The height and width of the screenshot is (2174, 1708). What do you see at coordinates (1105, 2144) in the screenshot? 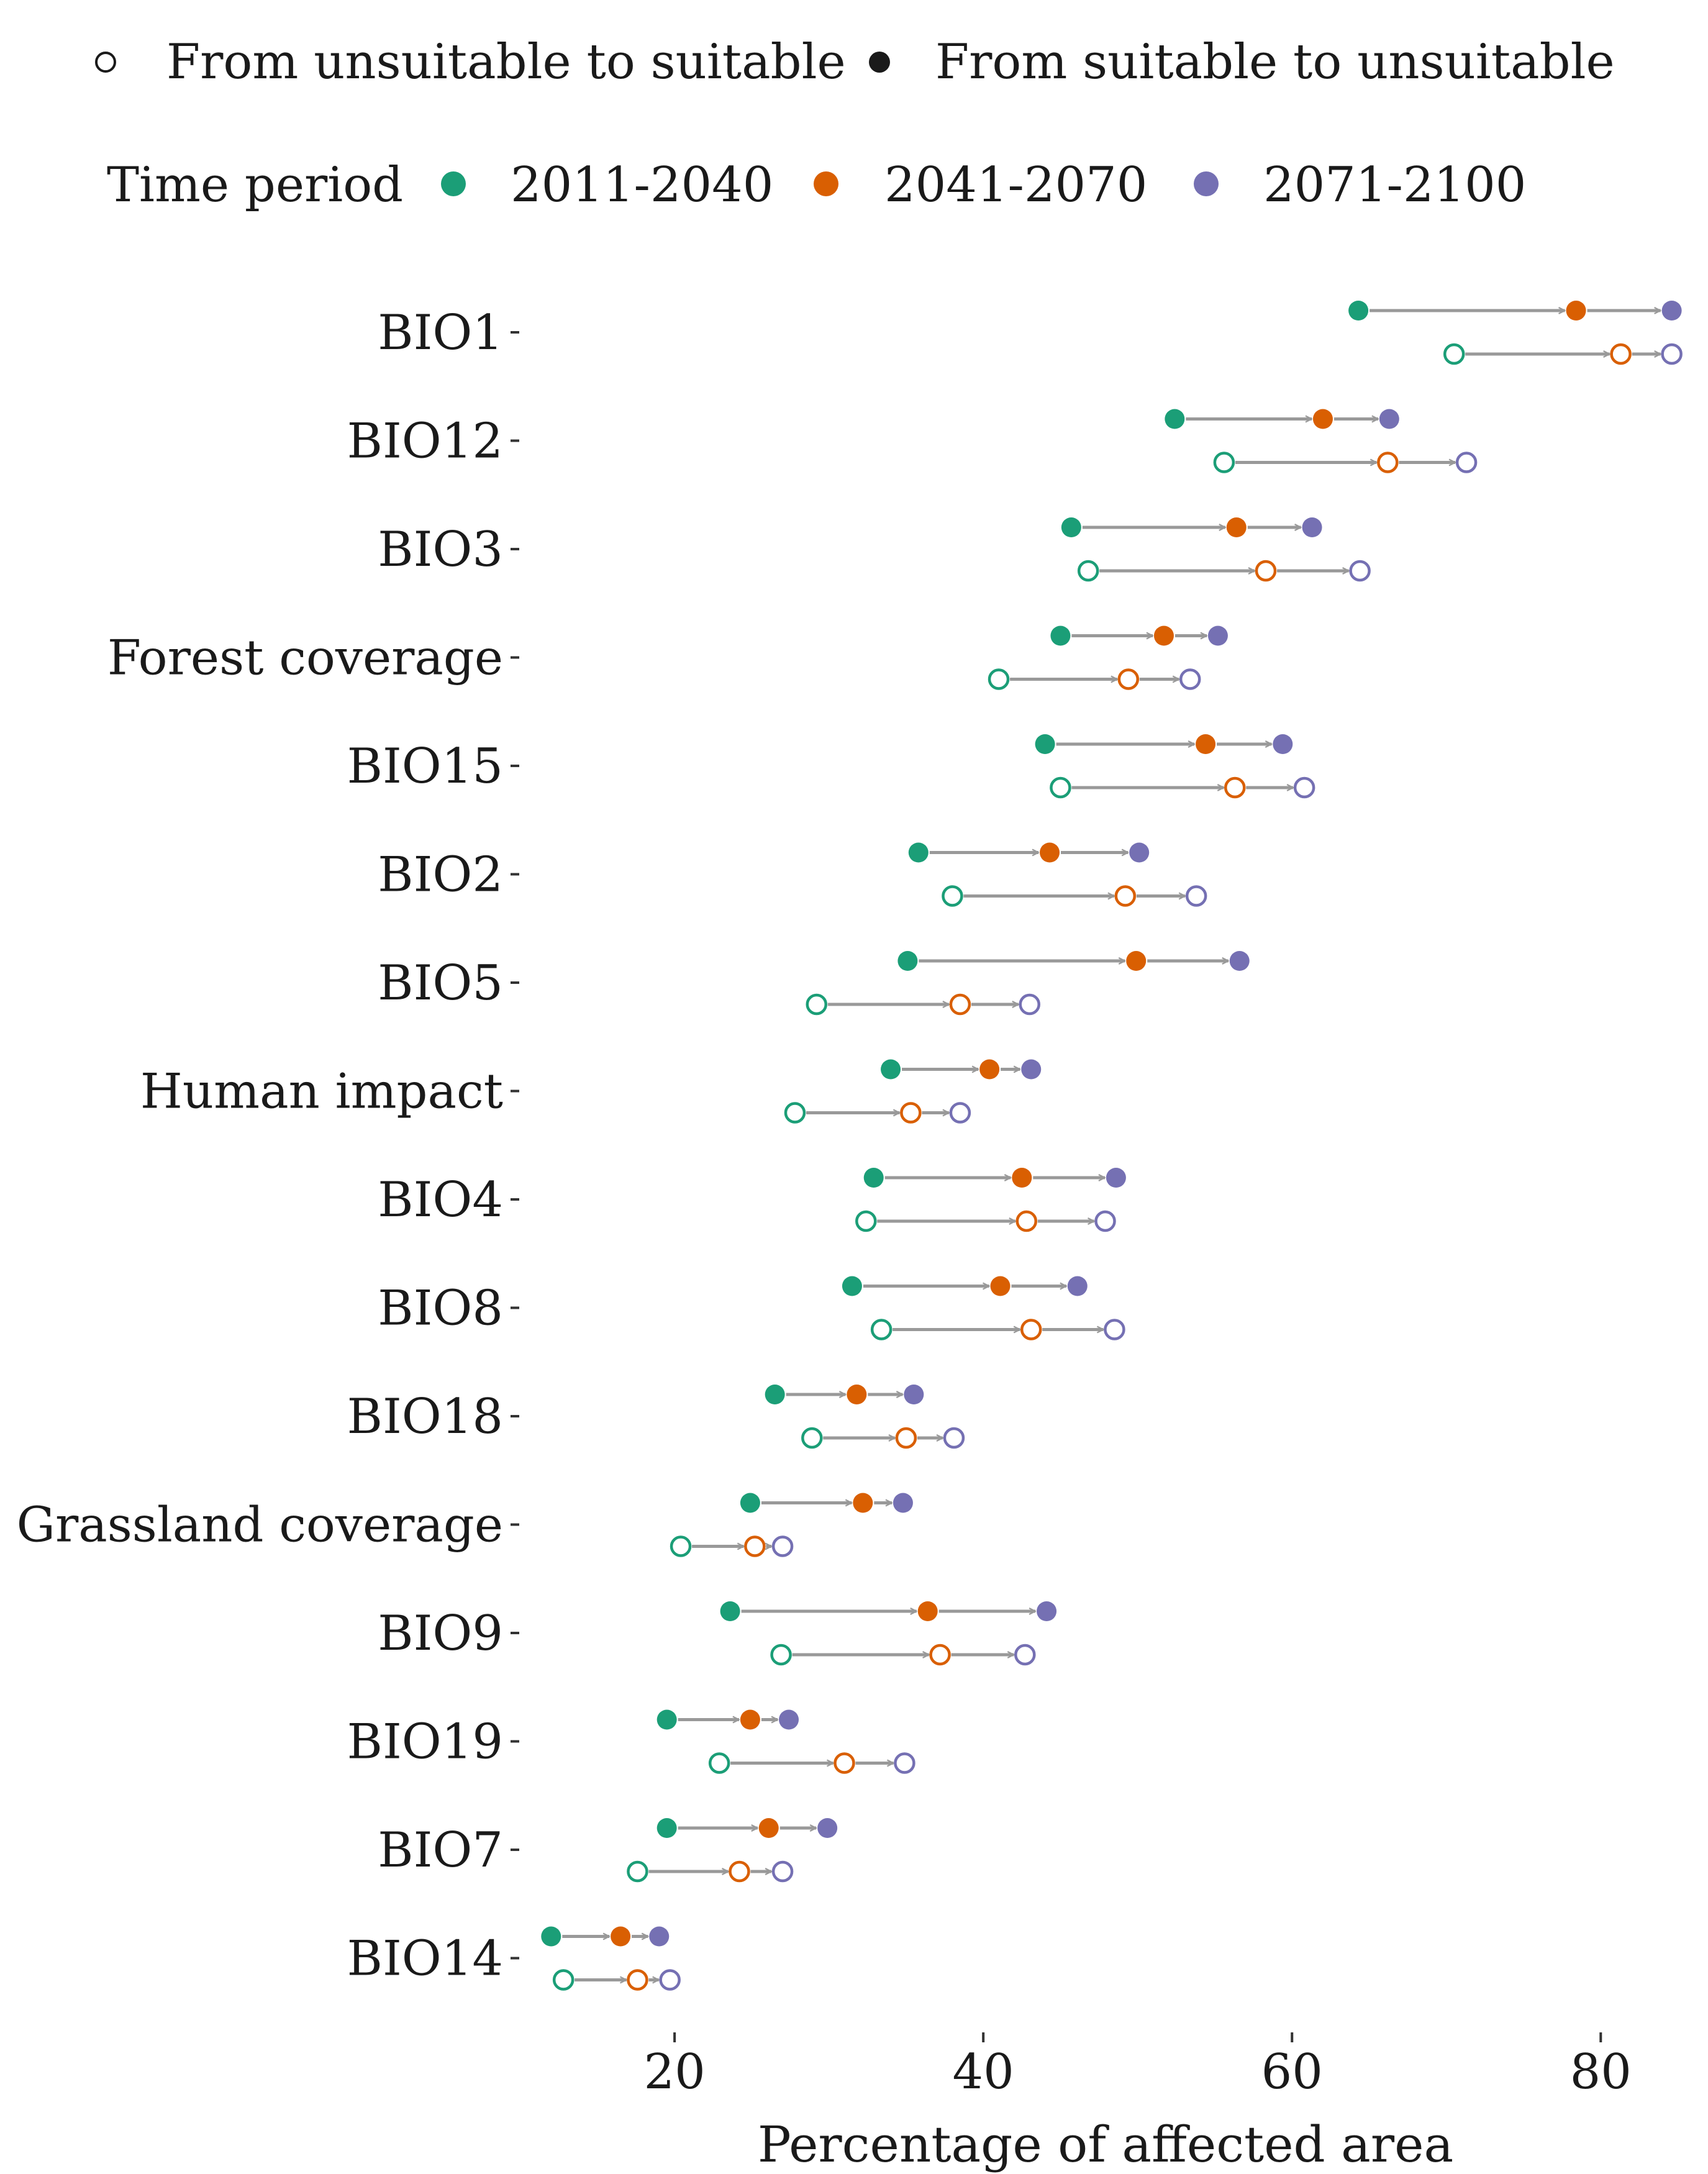
I see `x-axis-title: Percentage of affected area` at bounding box center [1105, 2144].